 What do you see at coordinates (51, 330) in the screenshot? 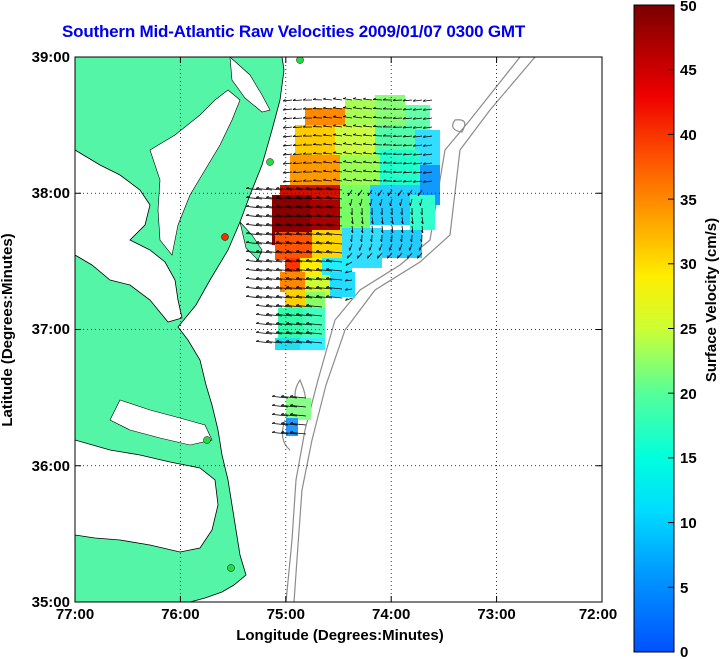
I see `y-tick-labels: 39:00 38:00 37:00 36:00 35:00` at bounding box center [51, 330].